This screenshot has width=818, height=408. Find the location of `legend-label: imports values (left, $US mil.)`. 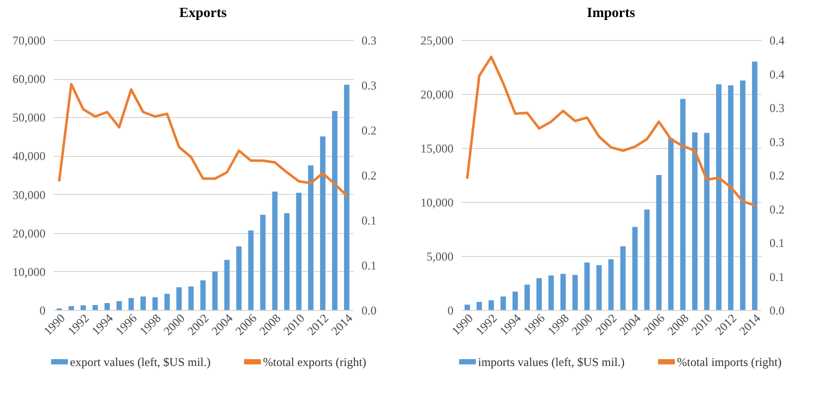

legend-label: imports values (left, $US mil.) is located at coordinates (551, 361).